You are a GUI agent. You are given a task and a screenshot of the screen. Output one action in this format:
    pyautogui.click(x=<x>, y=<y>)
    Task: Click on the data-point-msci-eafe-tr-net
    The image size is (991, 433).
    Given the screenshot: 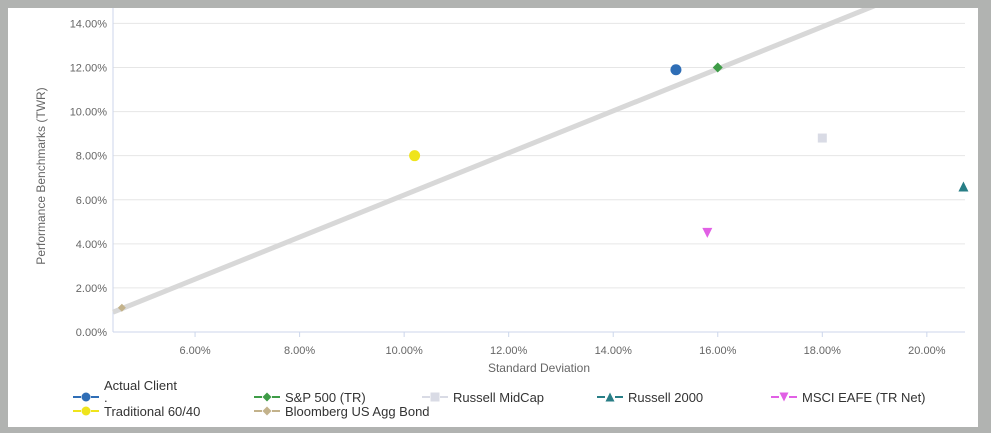 What is the action you would take?
    pyautogui.click(x=707, y=232)
    